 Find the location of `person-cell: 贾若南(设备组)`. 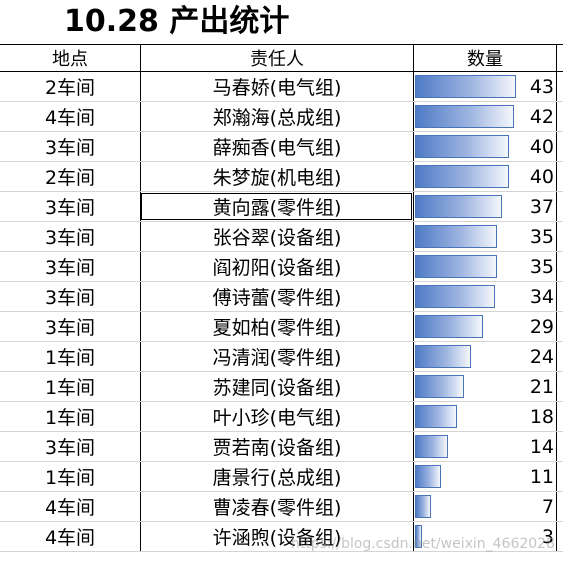

person-cell: 贾若南(设备组) is located at coordinates (276, 446).